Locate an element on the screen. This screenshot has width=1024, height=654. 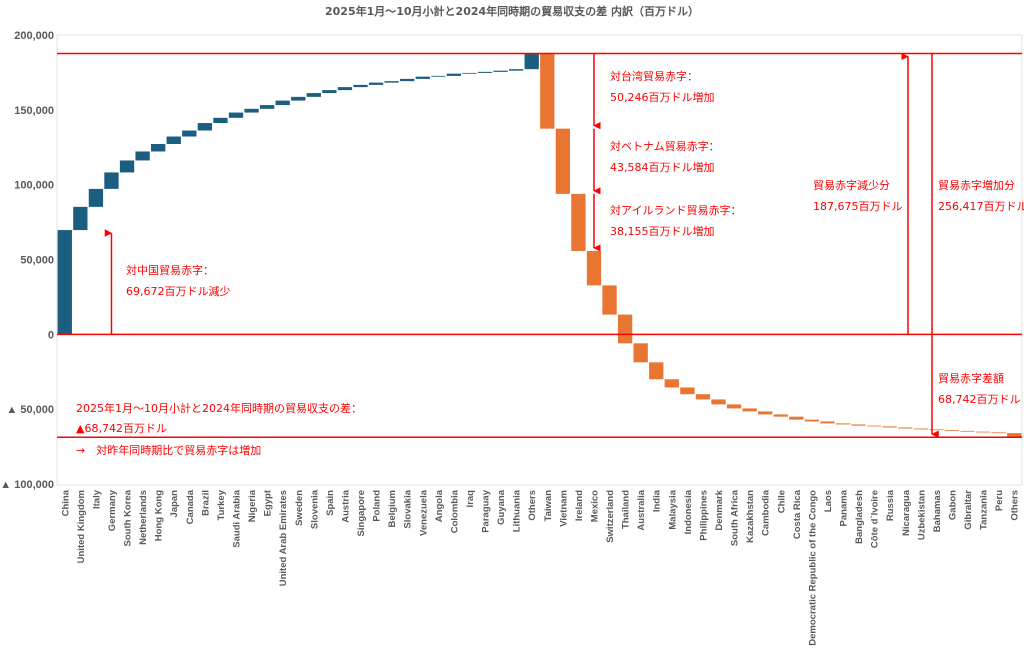
x-tick-label: Indonesia is located at coordinates (688, 511).